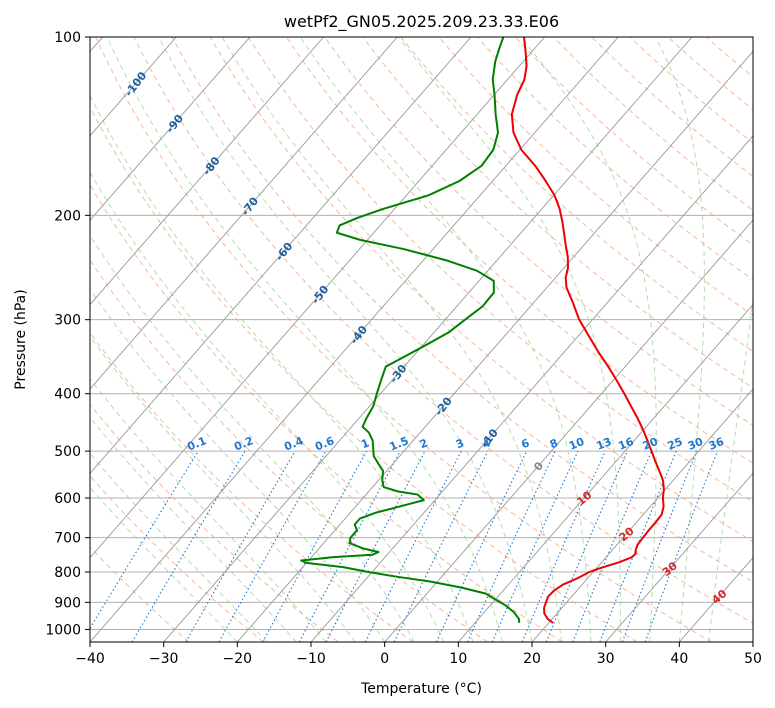  What do you see at coordinates (421, 22) in the screenshot?
I see `chart-title: wetPf2_GN05.2025.209.23.33.E06` at bounding box center [421, 22].